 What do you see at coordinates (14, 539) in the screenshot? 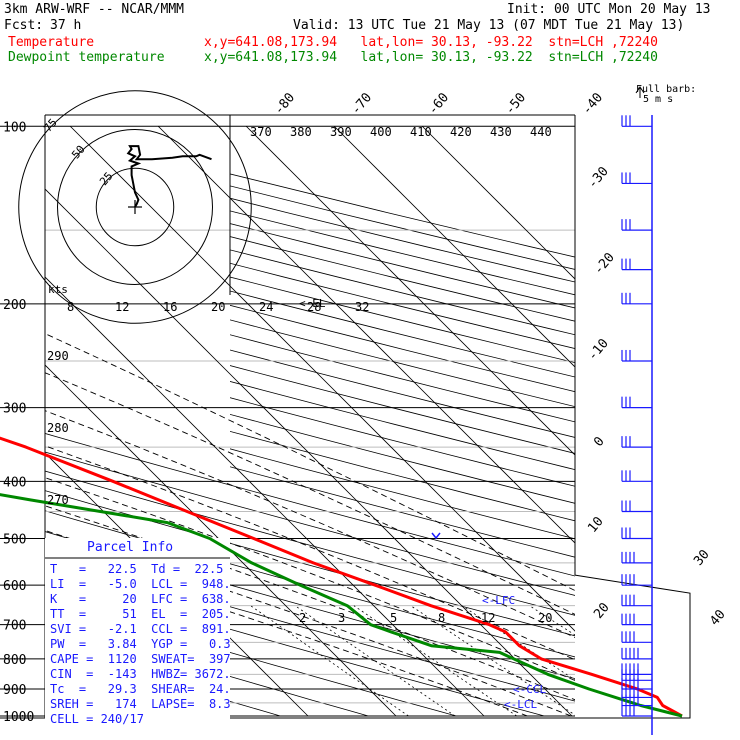
I see `pressure-tick-label: 500` at bounding box center [14, 539].